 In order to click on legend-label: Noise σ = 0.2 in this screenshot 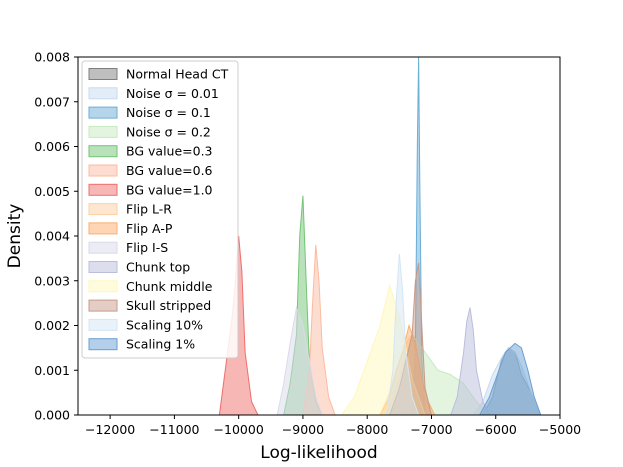, I will do `click(168, 131)`.